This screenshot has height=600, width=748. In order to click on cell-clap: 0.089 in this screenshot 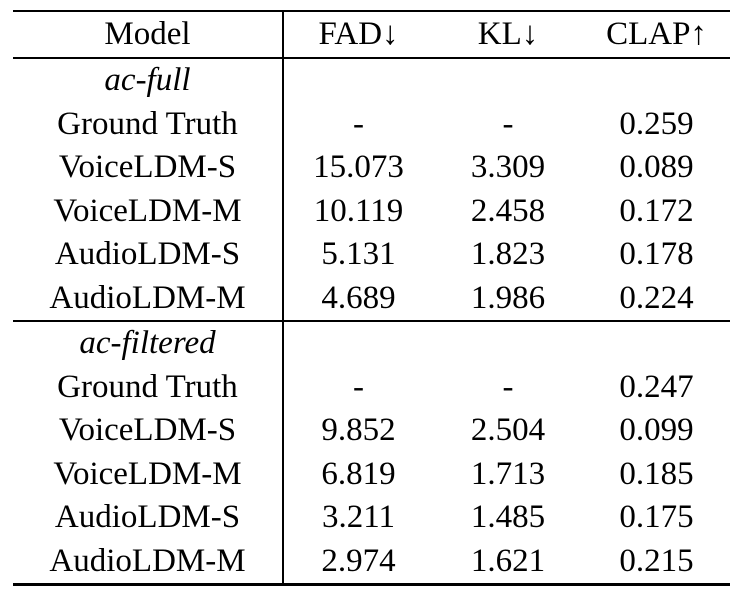, I will do `click(656, 167)`.